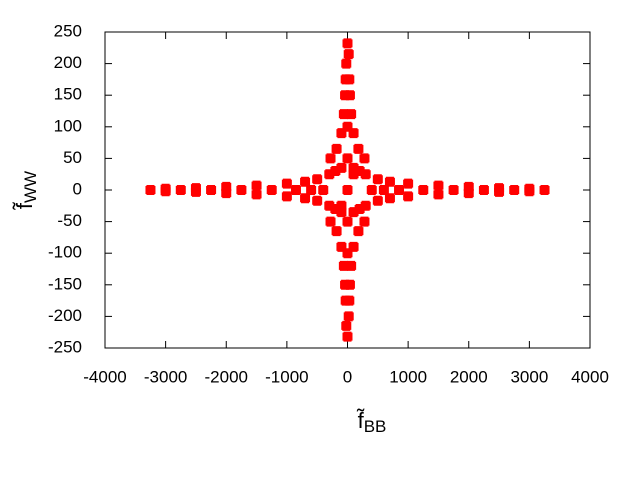 The image size is (640, 480). Describe the element at coordinates (24, 206) in the screenshot. I see `y-label-main: f̃` at that location.